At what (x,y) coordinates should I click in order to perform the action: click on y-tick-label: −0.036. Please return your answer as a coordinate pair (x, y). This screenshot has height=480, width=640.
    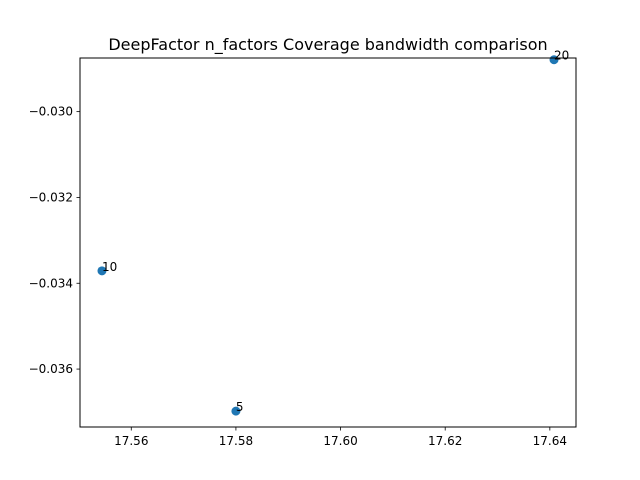
    Looking at the image, I should click on (51, 369).